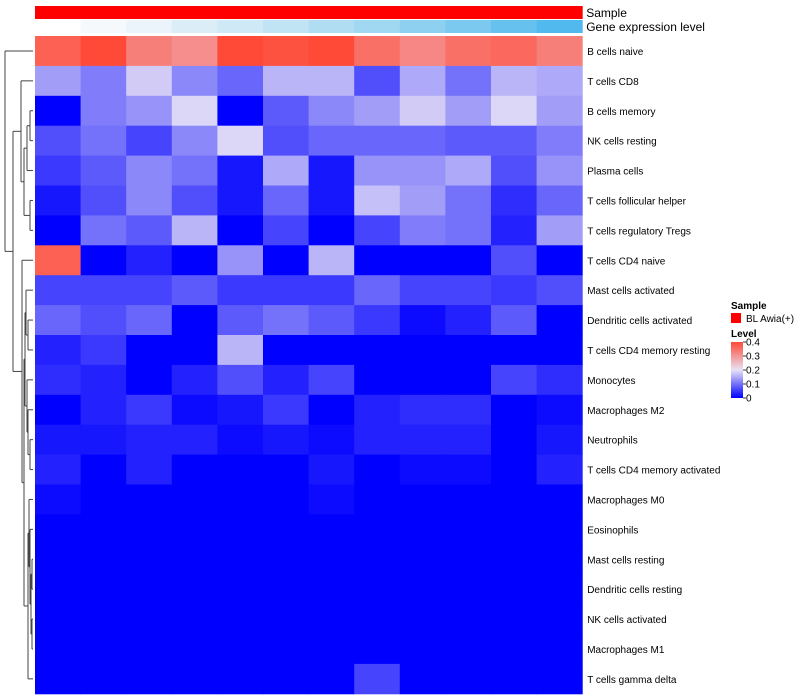 This screenshot has height=700, width=800. Describe the element at coordinates (613, 82) in the screenshot. I see `row-label: T cells CD8` at that location.